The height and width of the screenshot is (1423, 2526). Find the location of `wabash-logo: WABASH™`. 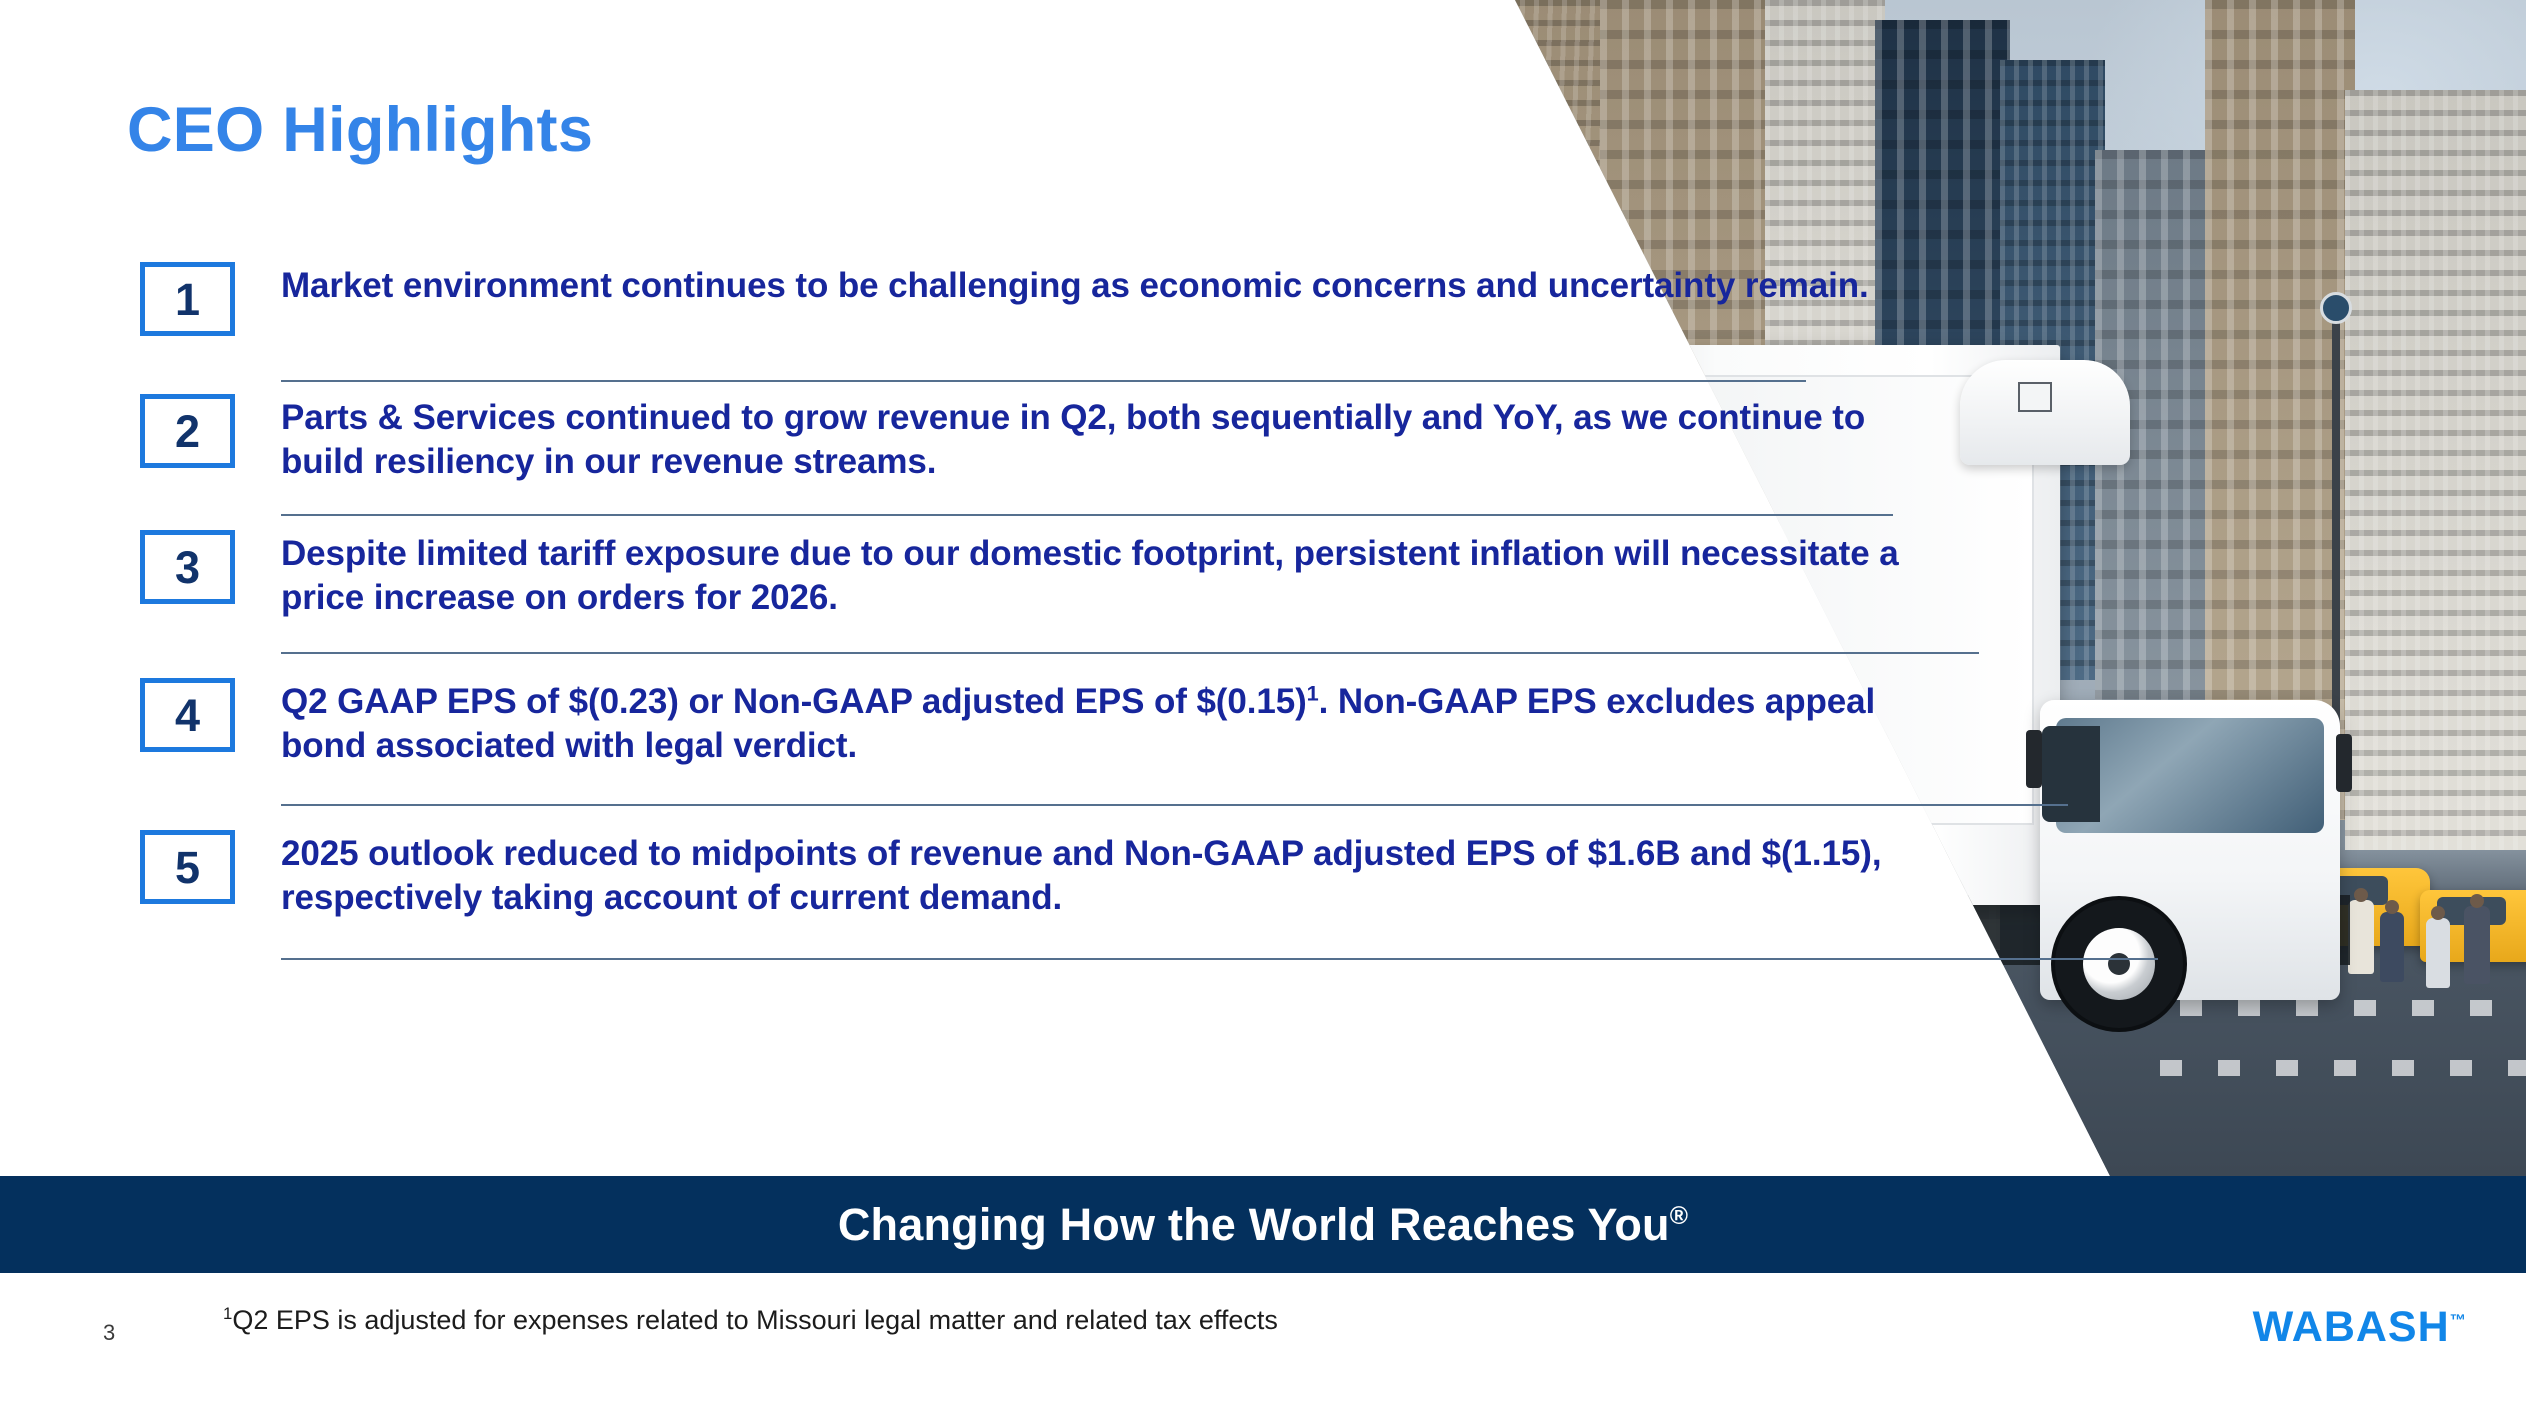

wabash-logo: WABASH™ is located at coordinates (2359, 1327).